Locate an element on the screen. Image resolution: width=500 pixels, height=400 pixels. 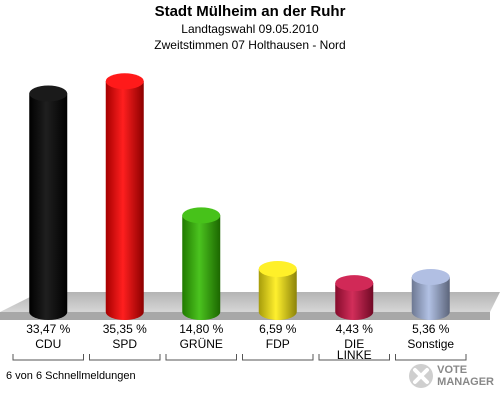
category-label: Sonstige is located at coordinates (430, 344).